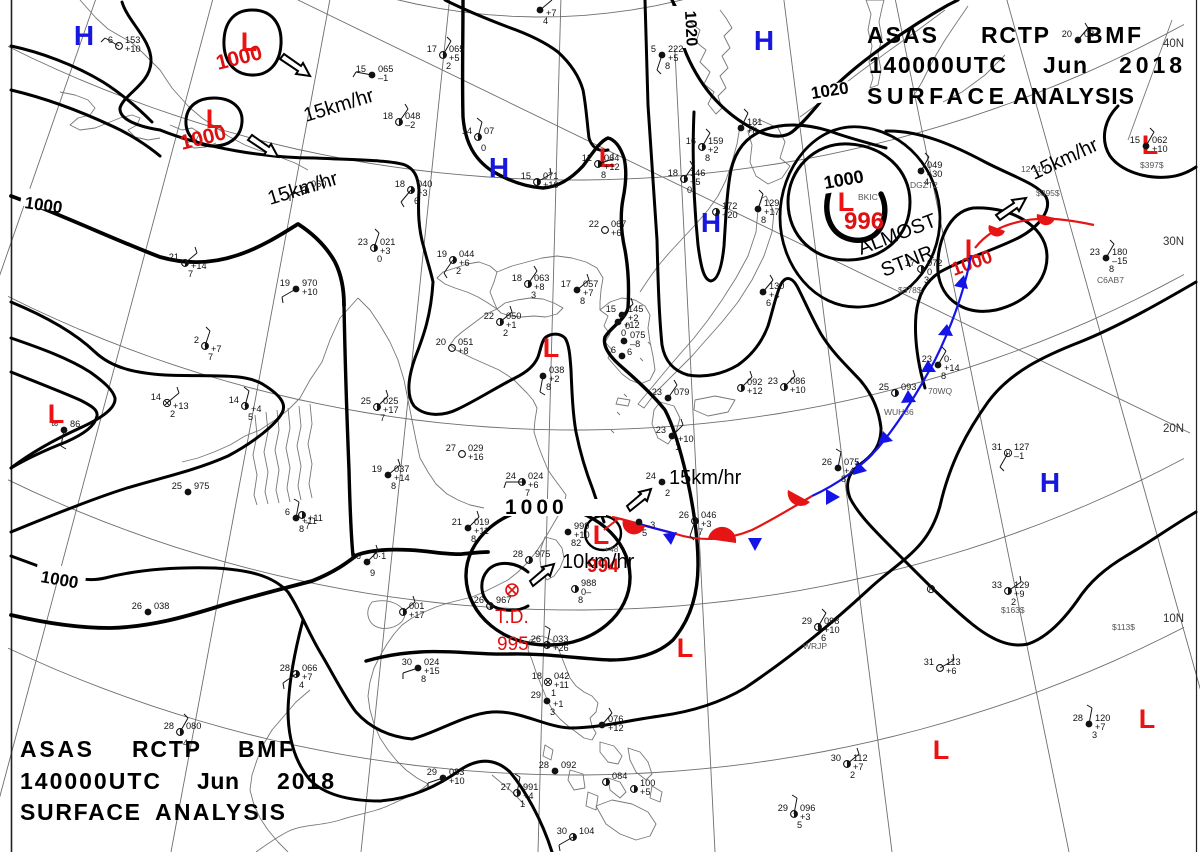 This screenshot has width=1200, height=857. What do you see at coordinates (629, 352) in the screenshot?
I see `svg-text: 6` at bounding box center [629, 352].